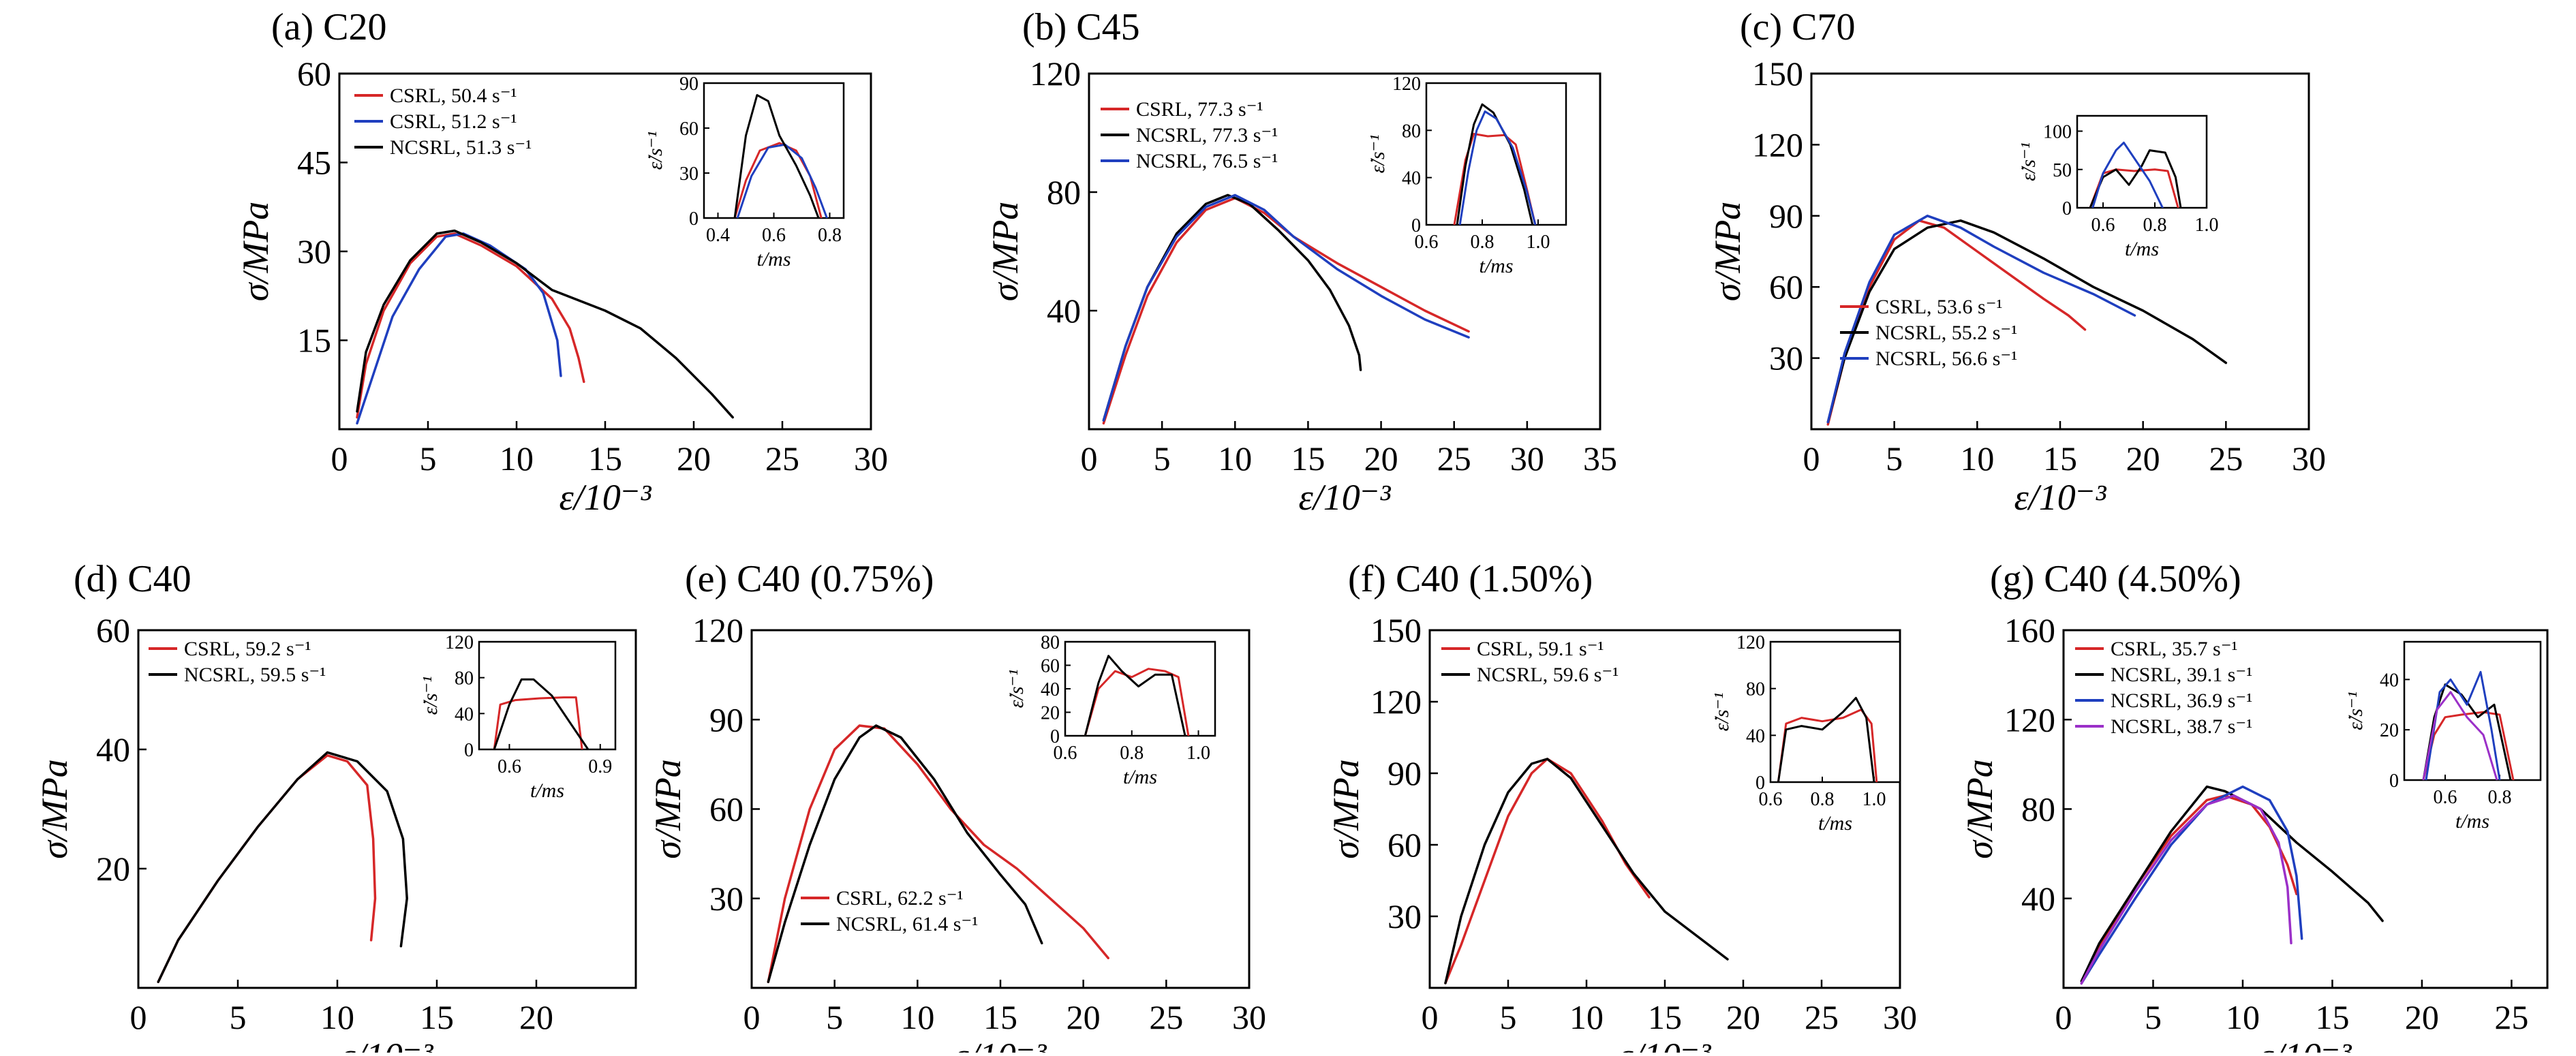 This screenshot has width=2576, height=1056. Describe the element at coordinates (2181, 675) in the screenshot. I see `legend-label: NCSRL, 39.1 s⁻¹` at that location.